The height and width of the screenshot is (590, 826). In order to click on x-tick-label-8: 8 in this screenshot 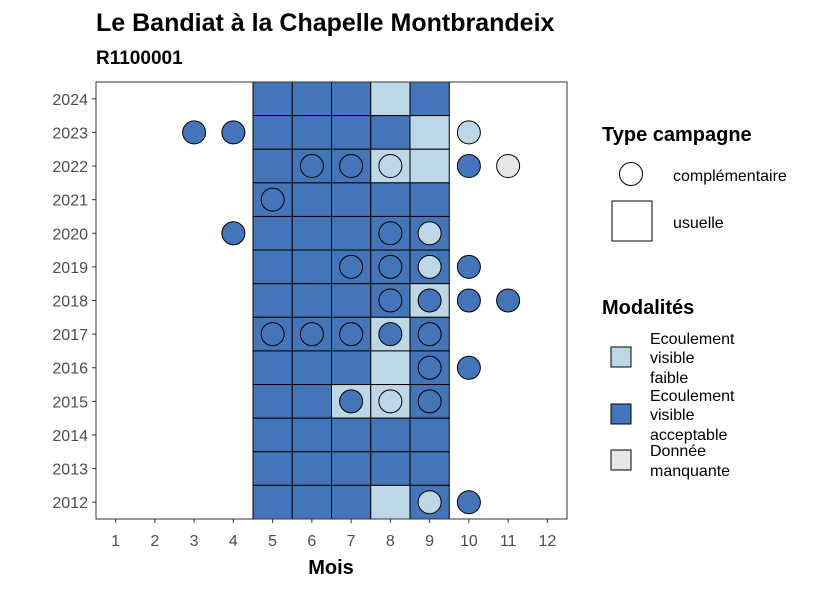, I will do `click(390, 541)`.